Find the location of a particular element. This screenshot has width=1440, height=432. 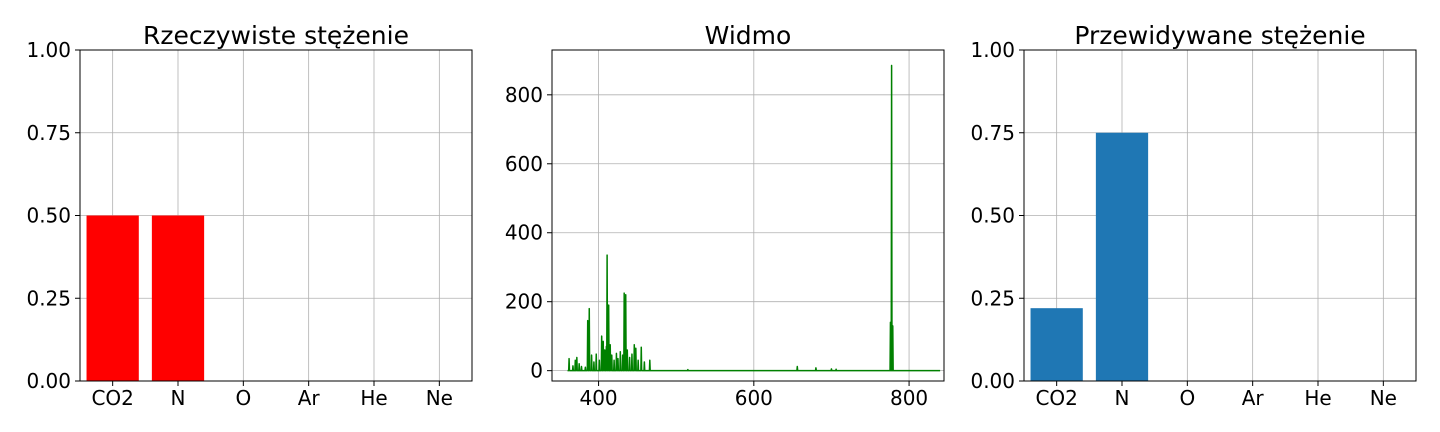

x-tick-label: 800 is located at coordinates (909, 398).